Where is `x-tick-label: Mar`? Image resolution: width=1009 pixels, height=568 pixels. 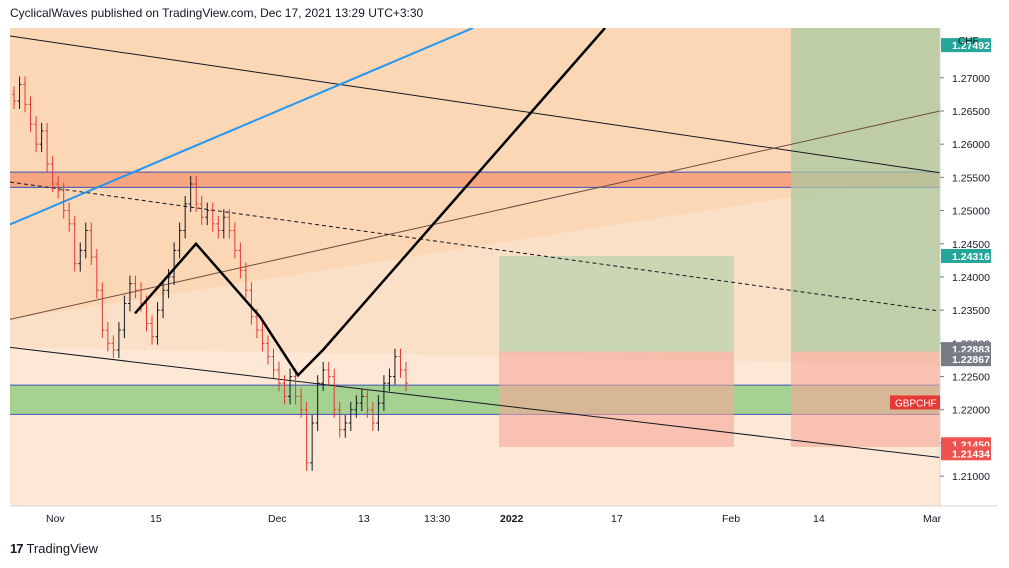 x-tick-label: Mar is located at coordinates (932, 519).